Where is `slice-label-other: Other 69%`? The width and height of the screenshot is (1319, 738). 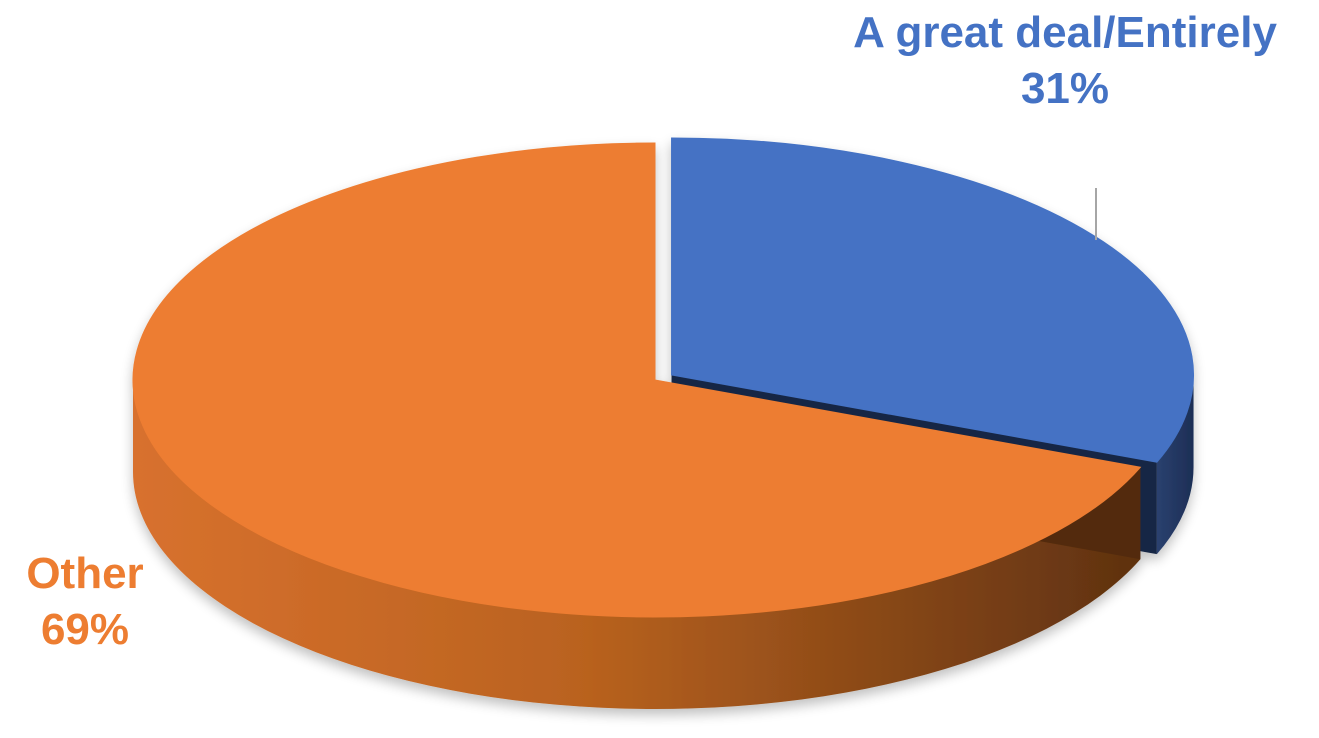 slice-label-other: Other 69% is located at coordinates (85, 602).